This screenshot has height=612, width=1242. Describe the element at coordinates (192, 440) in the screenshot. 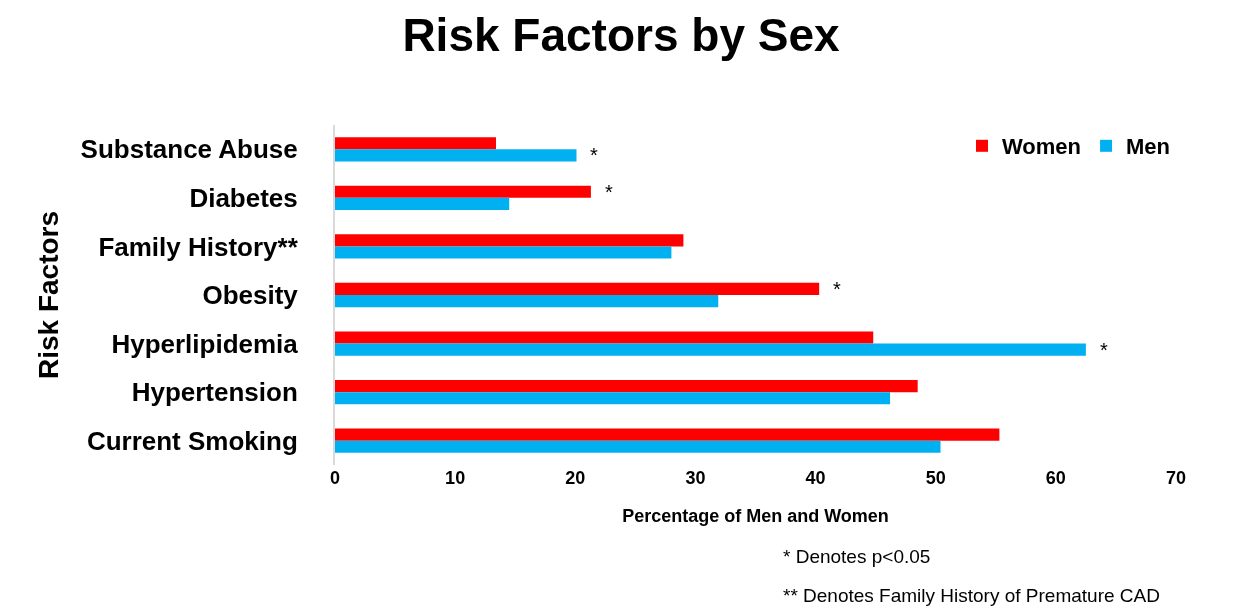

I see `y-tick-label: Current Smoking` at that location.